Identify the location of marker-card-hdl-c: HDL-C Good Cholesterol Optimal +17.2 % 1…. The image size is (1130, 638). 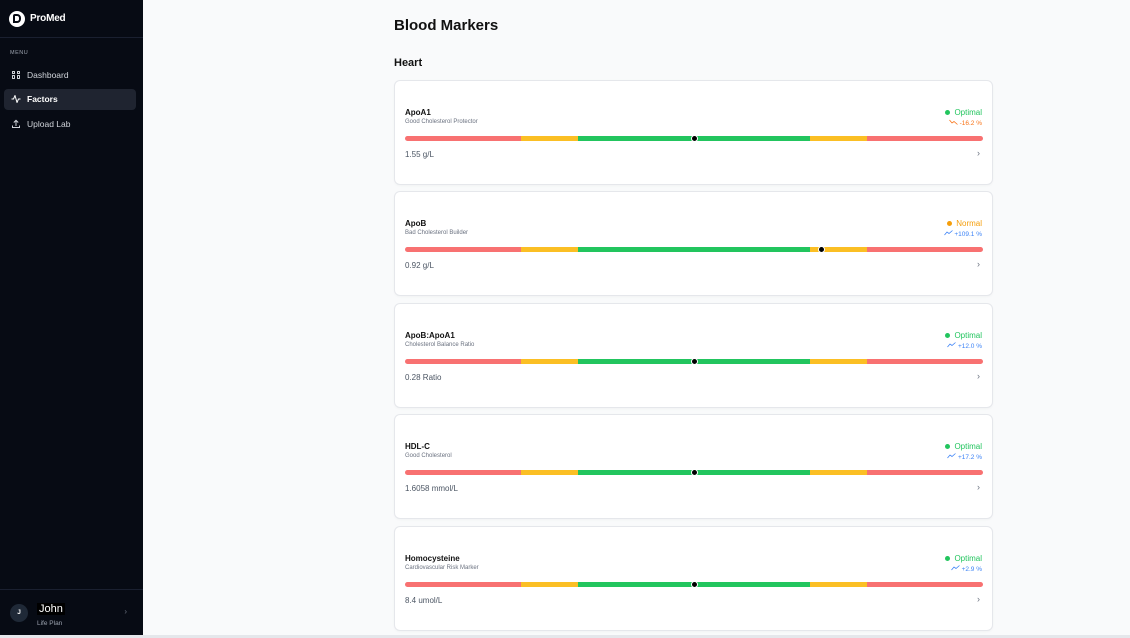
(693, 466).